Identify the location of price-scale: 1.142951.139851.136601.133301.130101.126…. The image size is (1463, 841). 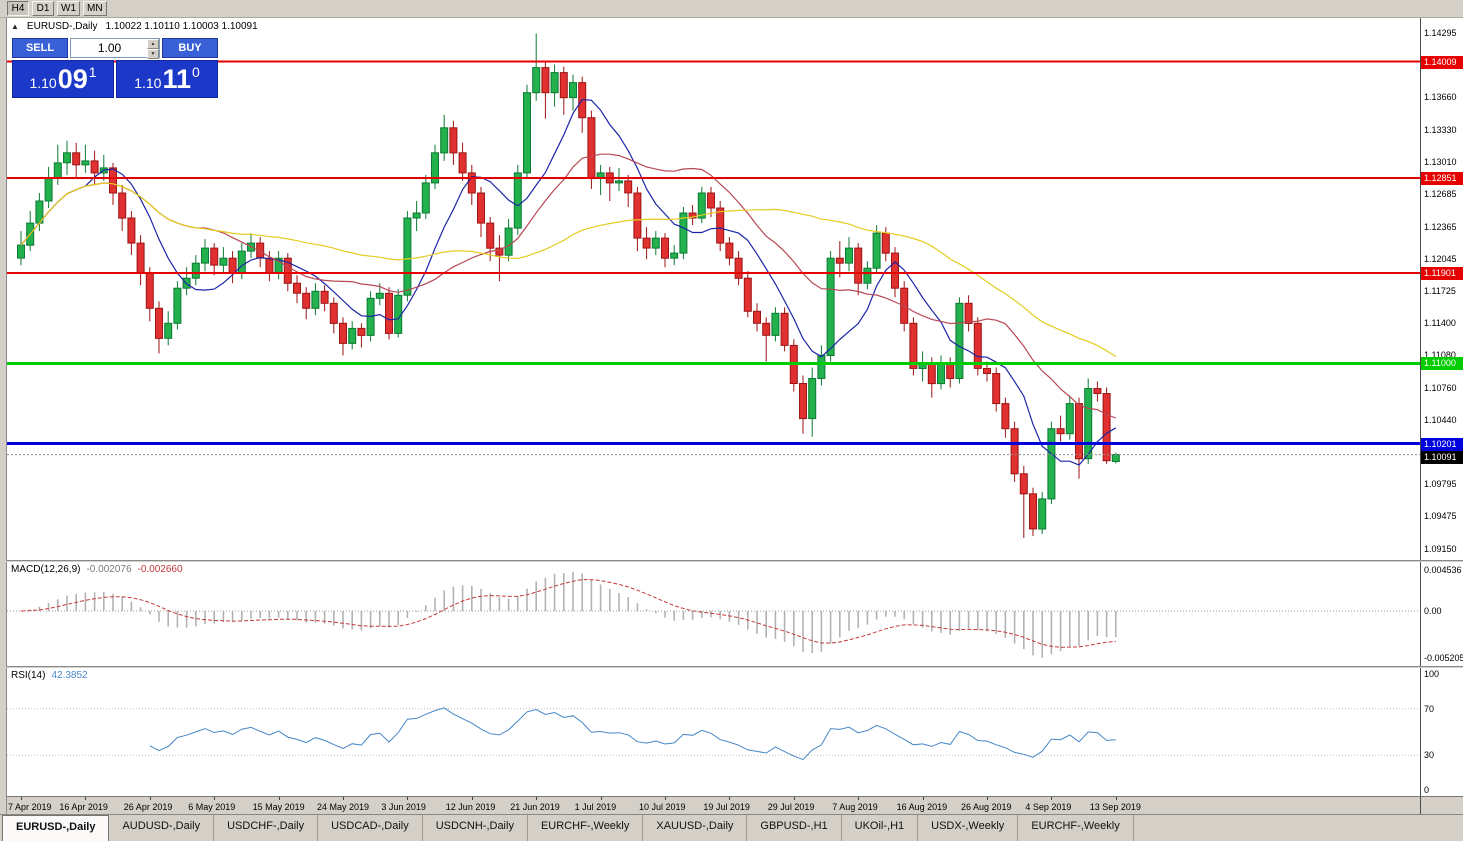
(1441, 289).